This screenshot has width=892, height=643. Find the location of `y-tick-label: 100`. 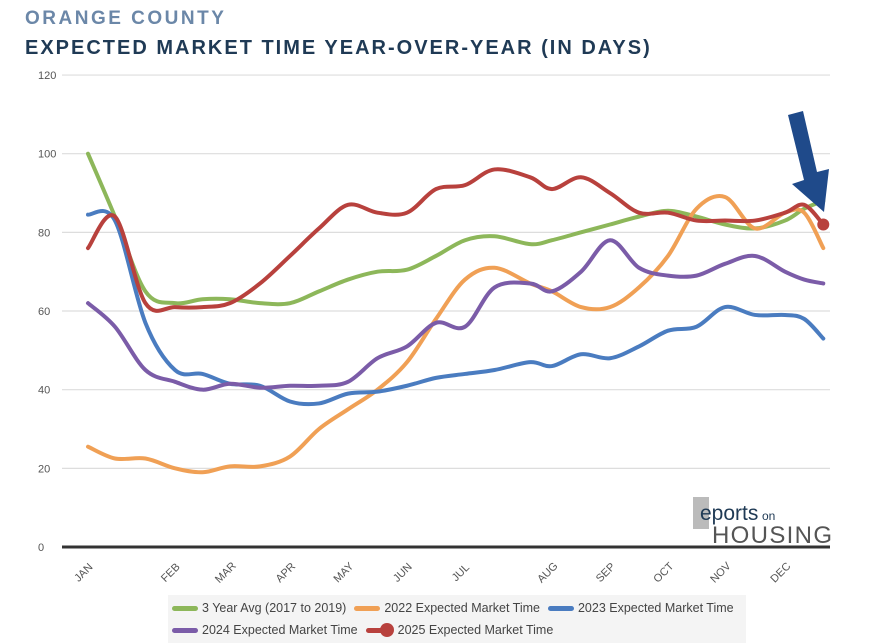

y-tick-label: 100 is located at coordinates (47, 155).